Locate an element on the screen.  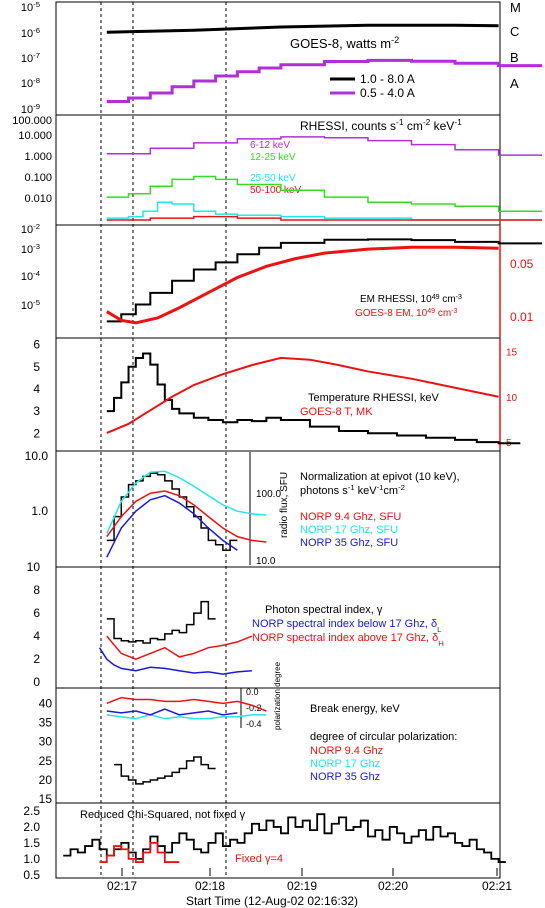
legend-entry: NORP 9.4 Ghz, SFU is located at coordinates (350, 517).